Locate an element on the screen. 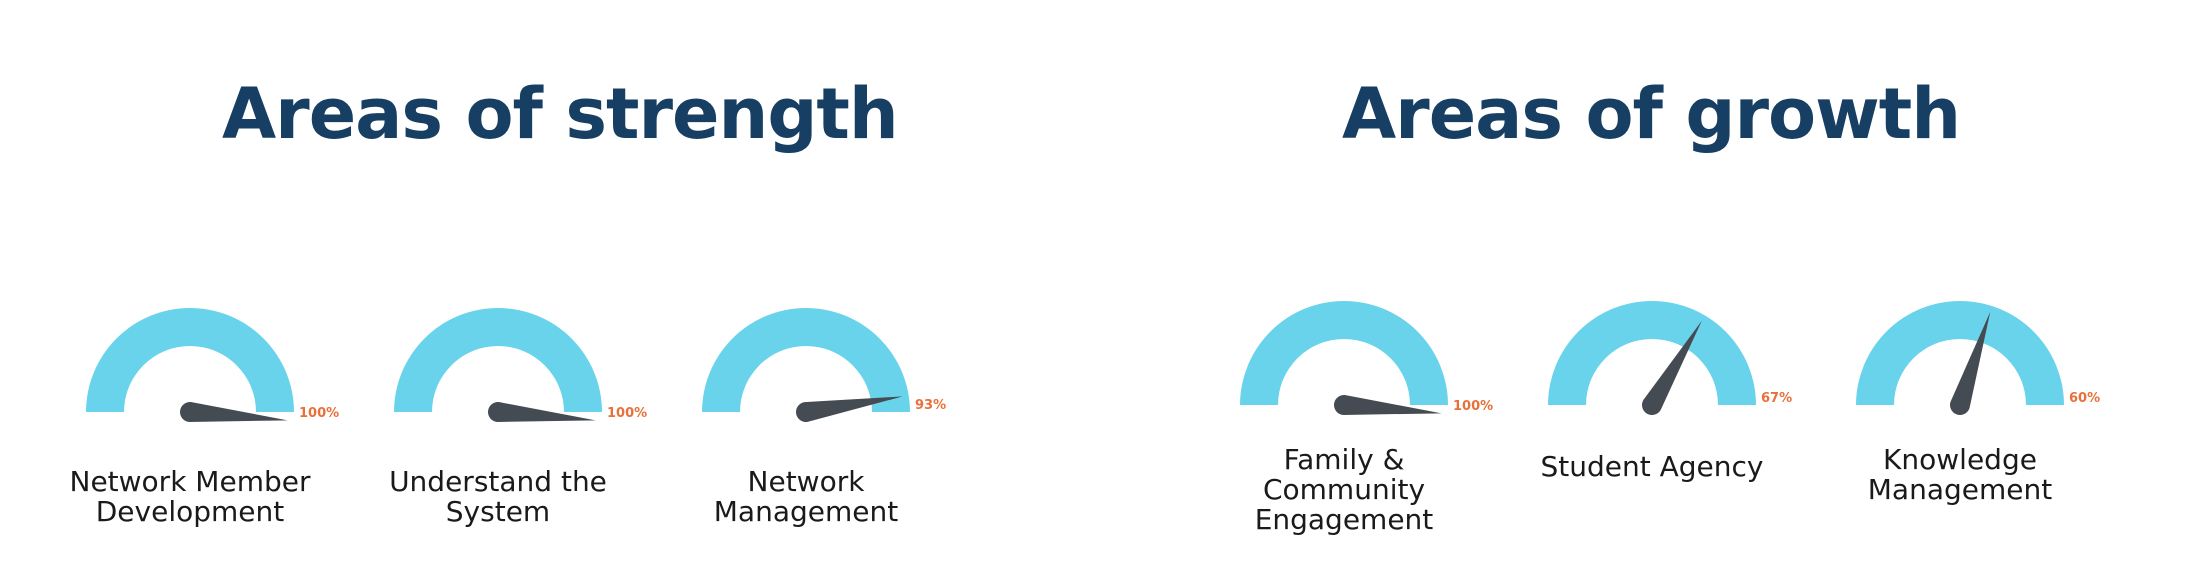 The image size is (2190, 562). gauge-percent: 67% is located at coordinates (1776, 398).